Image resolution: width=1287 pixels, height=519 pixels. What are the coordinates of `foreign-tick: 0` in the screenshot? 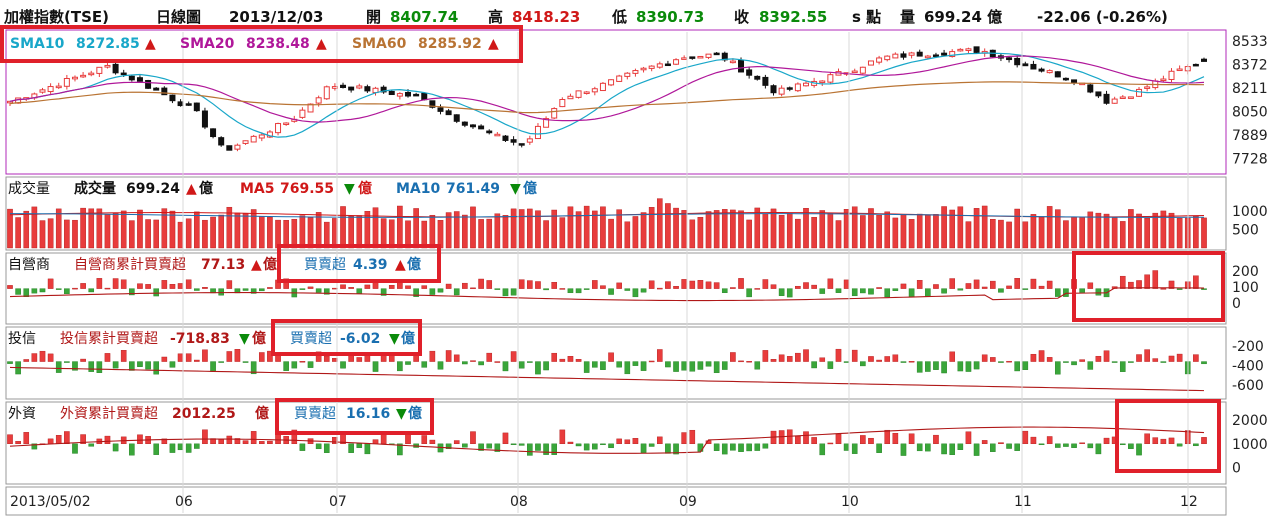 It's located at (1236, 469).